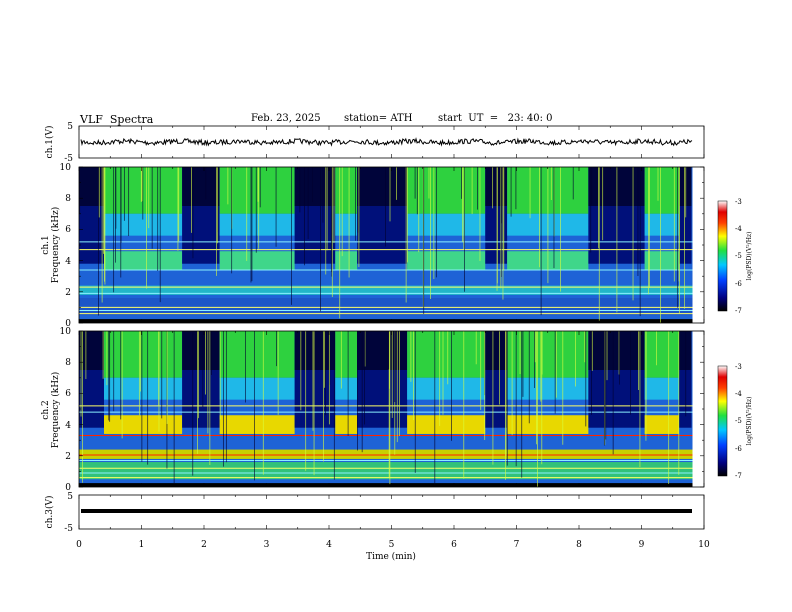  What do you see at coordinates (722, 256) in the screenshot?
I see `ch1-colorbar-scale` at bounding box center [722, 256].